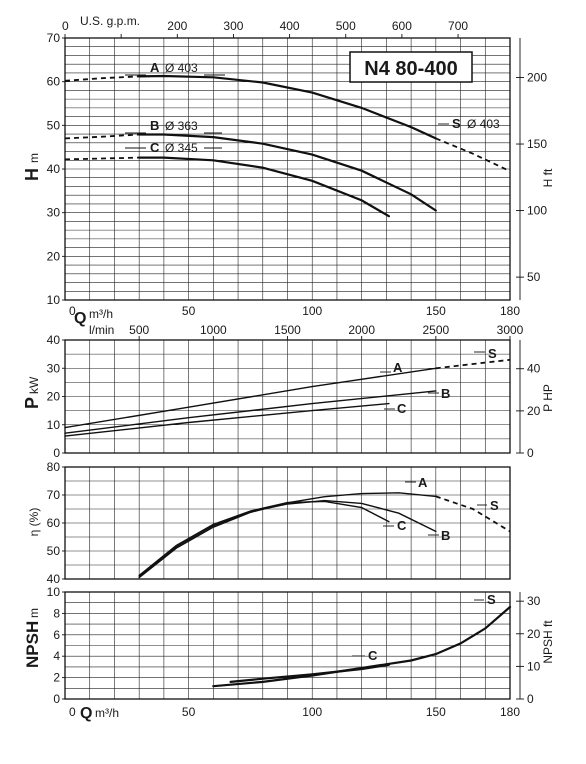 The height and width of the screenshot is (764, 586). What do you see at coordinates (86, 713) in the screenshot?
I see `q-axis-label-bottom: Q` at bounding box center [86, 713].